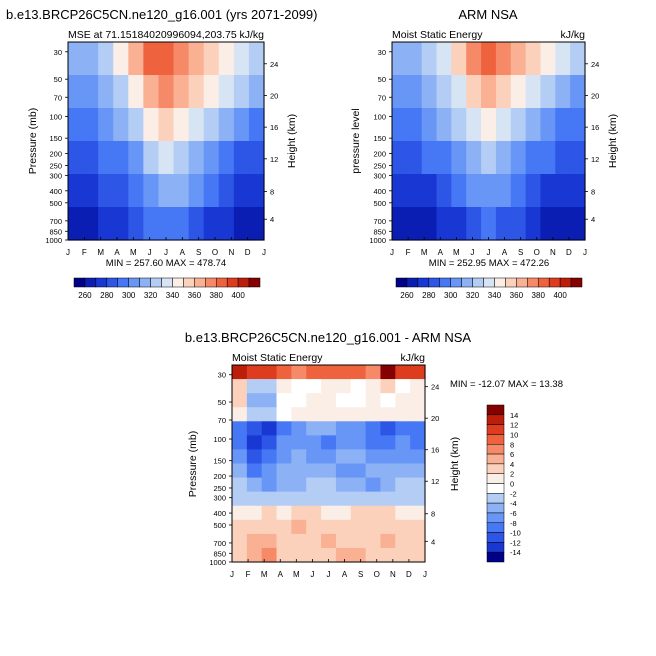 This screenshot has height=656, width=656. I want to click on x-tick-label: A, so click(117, 252).